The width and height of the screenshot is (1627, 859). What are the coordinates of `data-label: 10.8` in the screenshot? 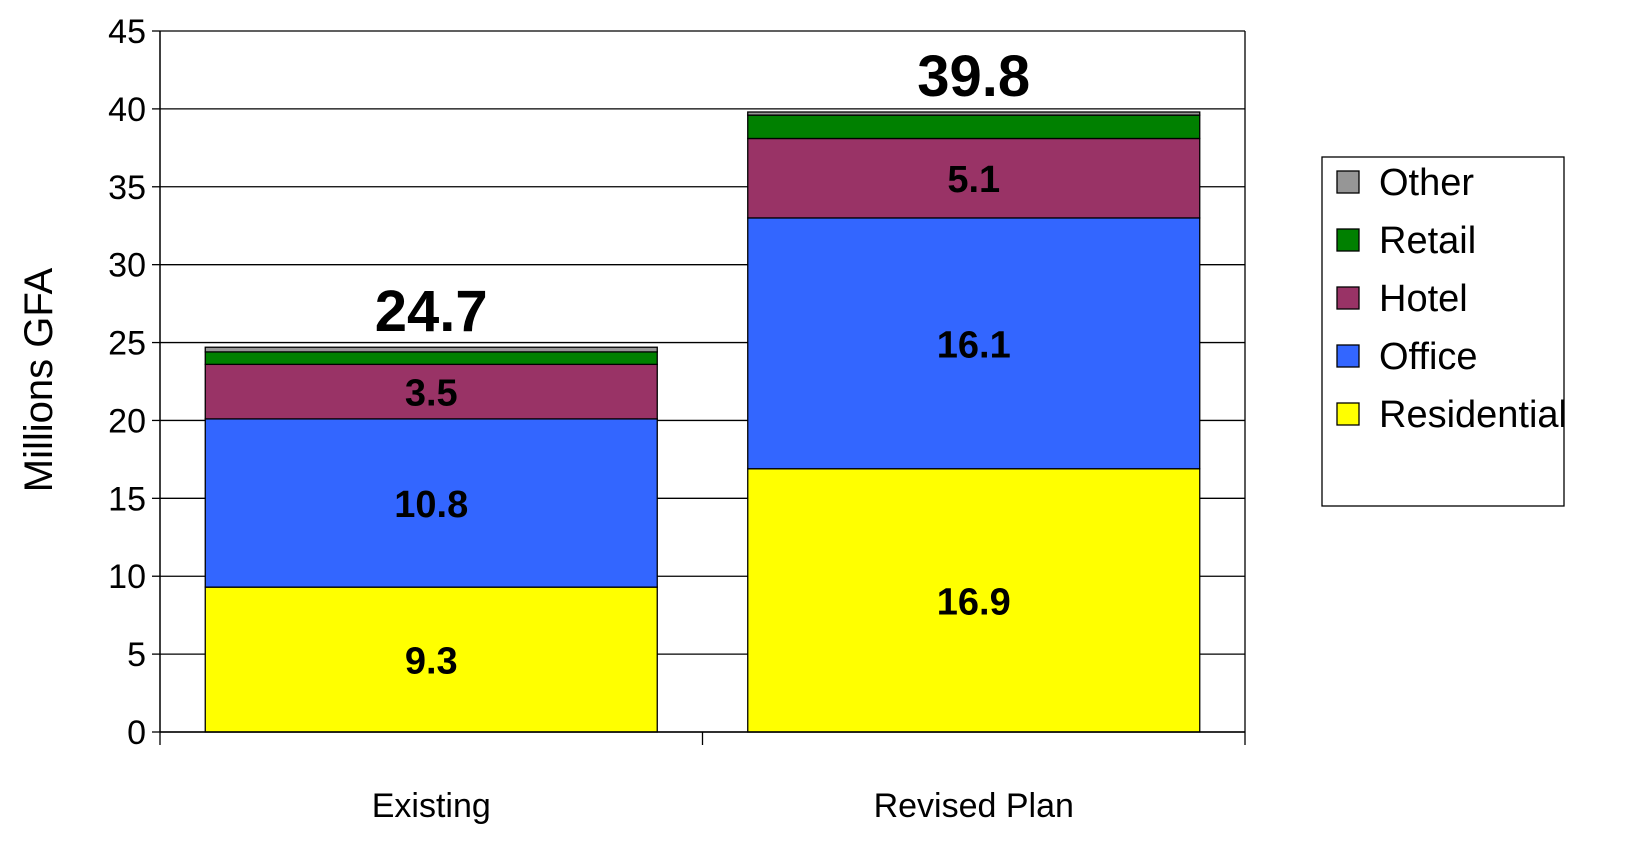 It's located at (431, 505).